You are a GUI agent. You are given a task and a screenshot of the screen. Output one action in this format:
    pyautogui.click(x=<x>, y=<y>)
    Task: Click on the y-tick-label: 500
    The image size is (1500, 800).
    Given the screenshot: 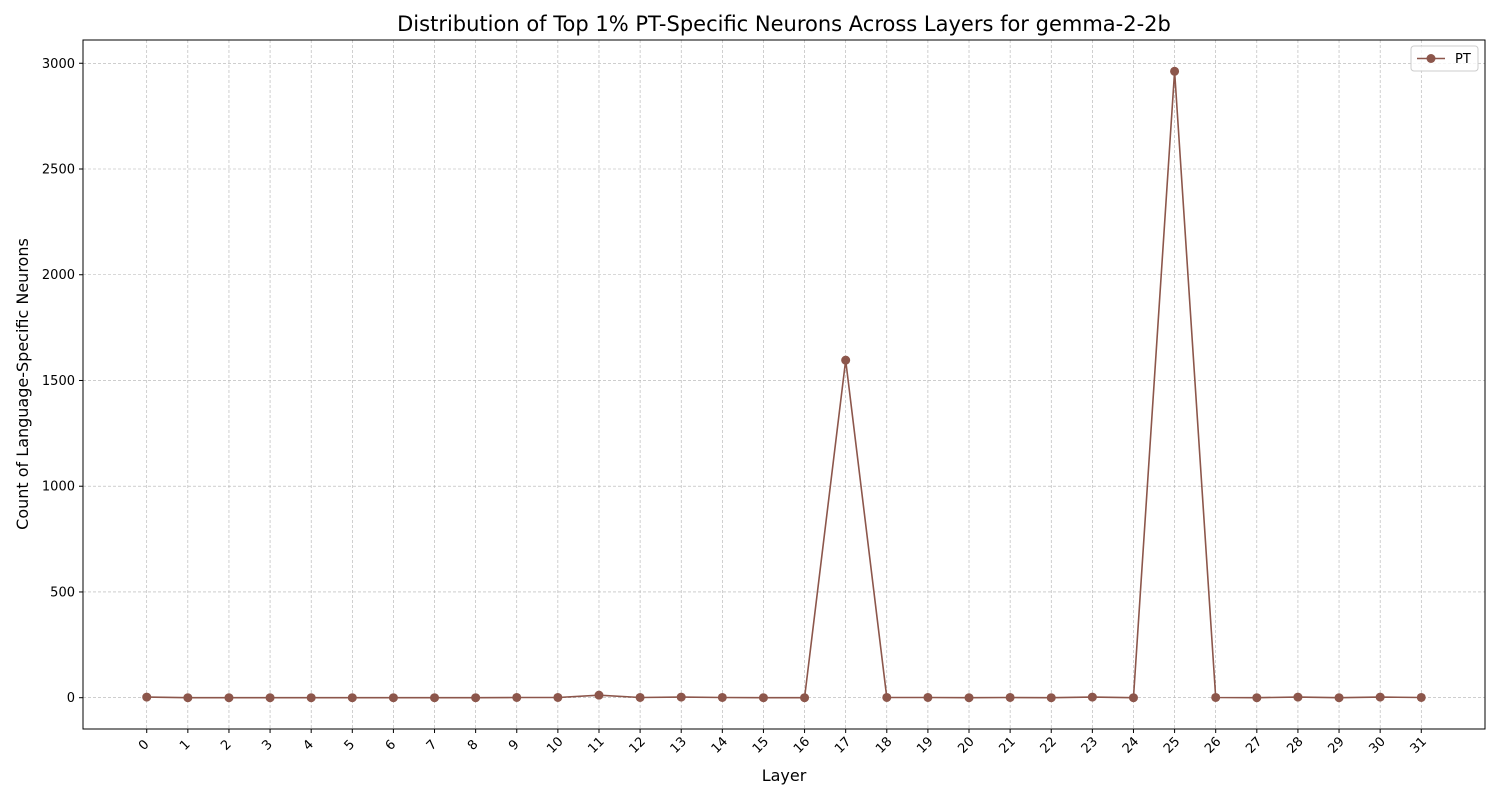 What is the action you would take?
    pyautogui.click(x=62, y=592)
    